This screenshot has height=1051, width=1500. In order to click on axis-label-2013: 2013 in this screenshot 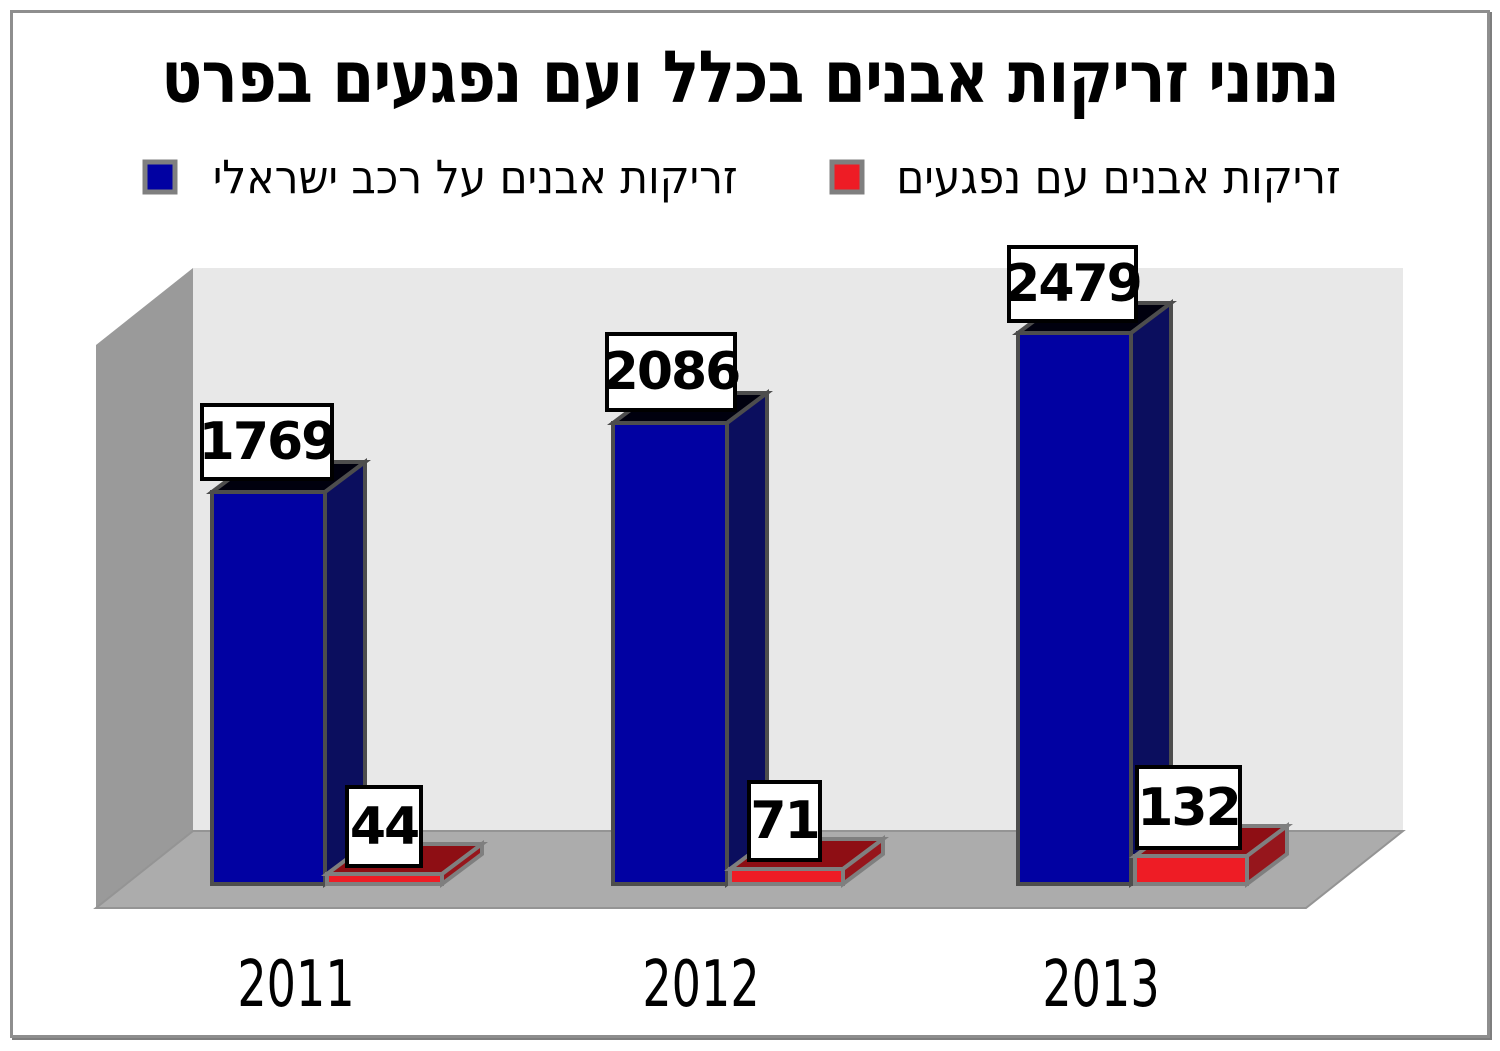, I will do `click(1101, 985)`.